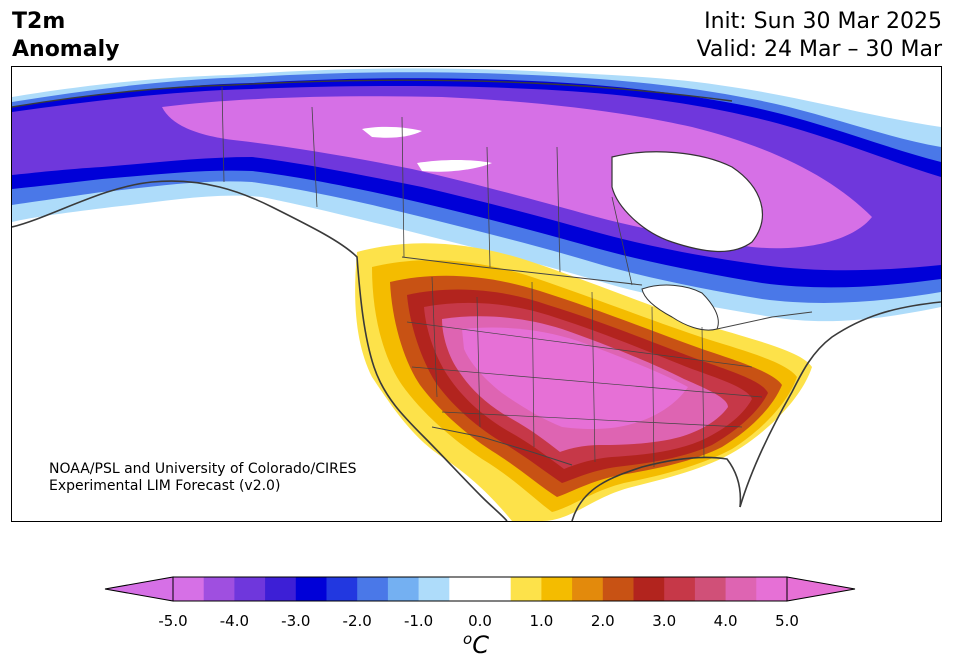 The image size is (954, 671). I want to click on colorbar-tick-label: -3.0, so click(296, 621).